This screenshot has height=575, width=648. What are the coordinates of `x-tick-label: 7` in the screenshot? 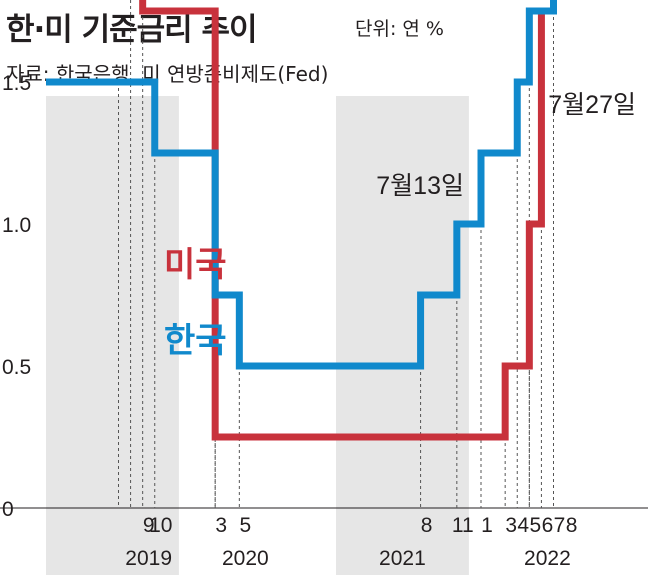 It's located at (560, 525).